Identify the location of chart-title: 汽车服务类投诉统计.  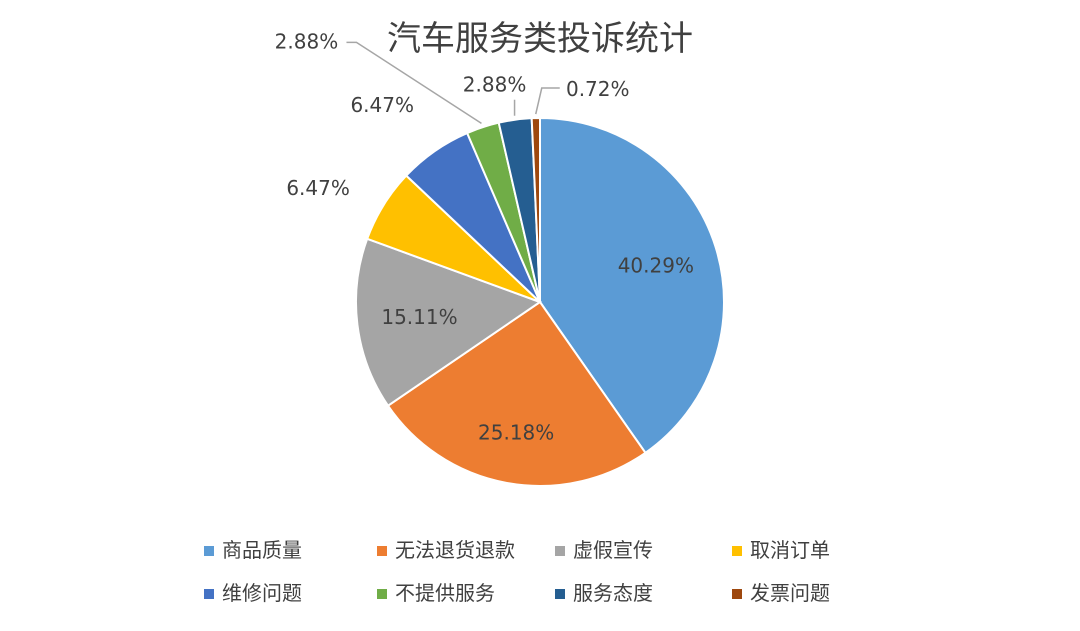
(540, 39).